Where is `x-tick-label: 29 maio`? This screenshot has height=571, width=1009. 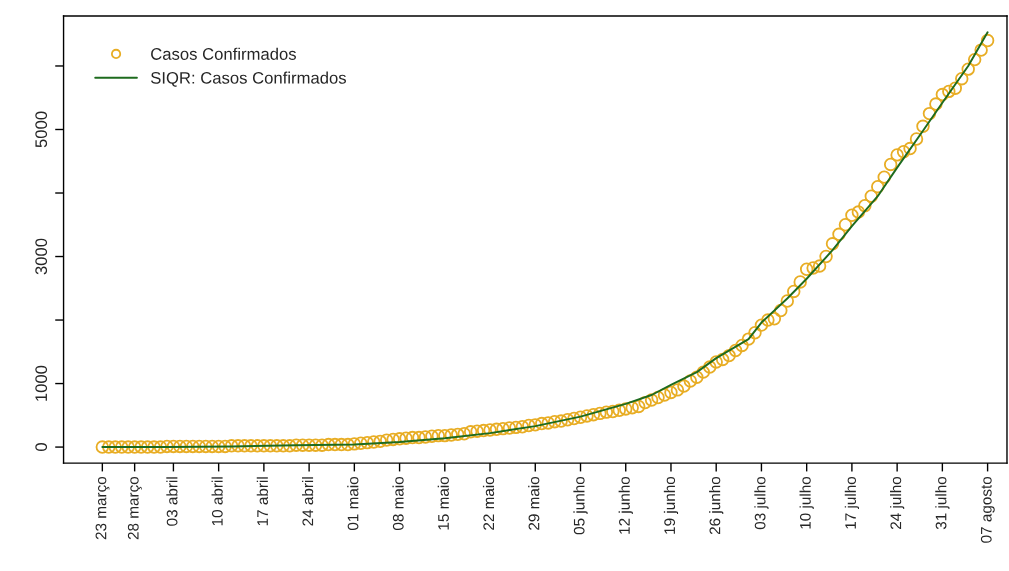
x-tick-label: 29 maio is located at coordinates (534, 503).